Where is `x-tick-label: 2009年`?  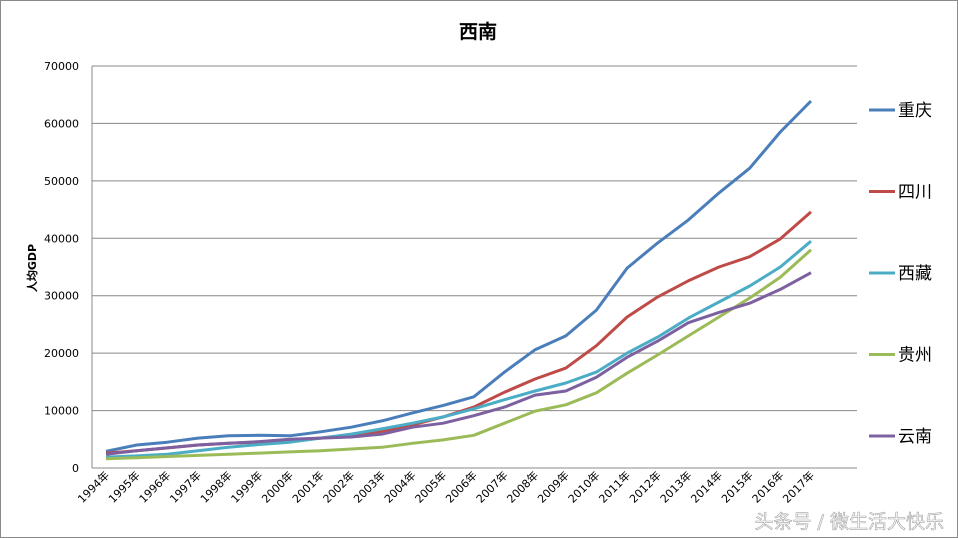
x-tick-label: 2009年 is located at coordinates (552, 486).